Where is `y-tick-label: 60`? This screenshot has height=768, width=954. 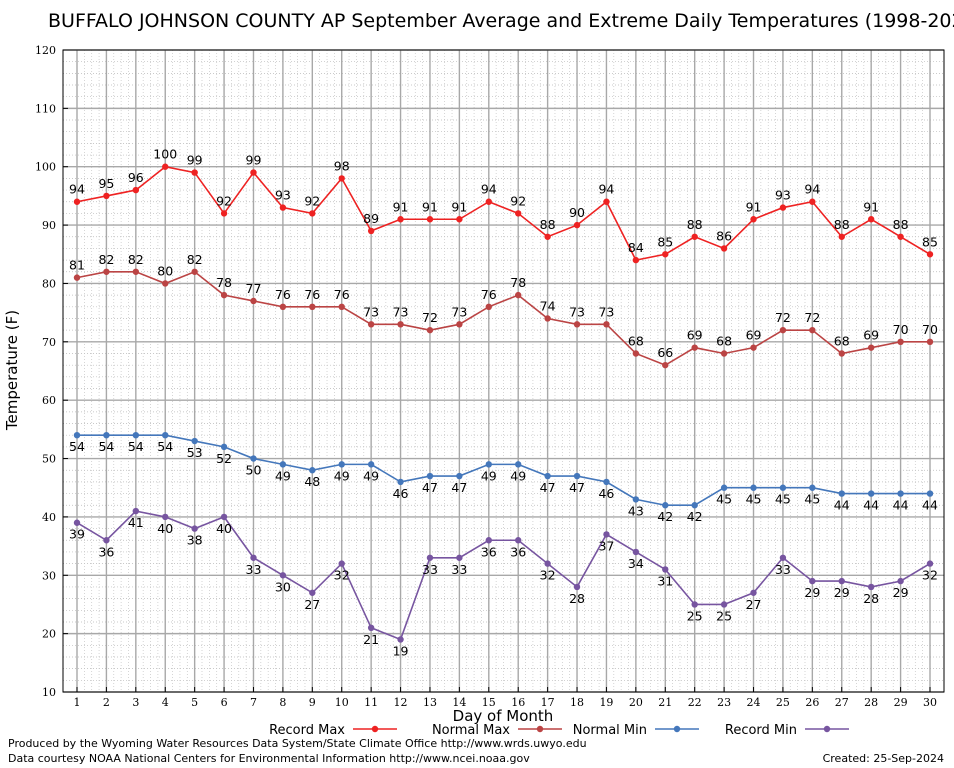 y-tick-label: 60 is located at coordinates (49, 400).